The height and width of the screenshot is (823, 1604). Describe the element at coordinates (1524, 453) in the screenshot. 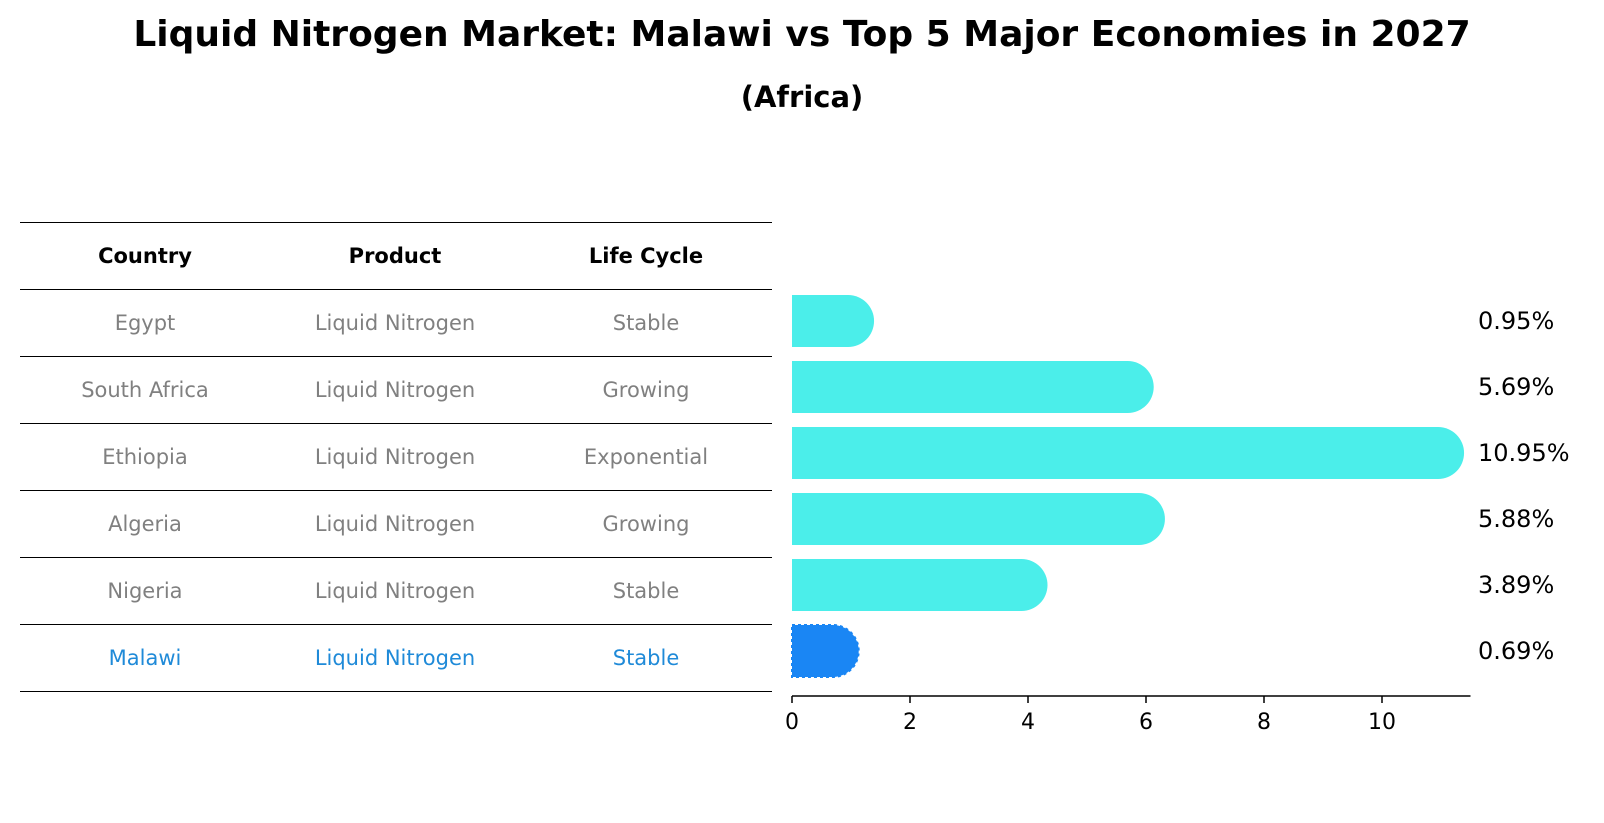

I see `value-label: 10.95%` at that location.